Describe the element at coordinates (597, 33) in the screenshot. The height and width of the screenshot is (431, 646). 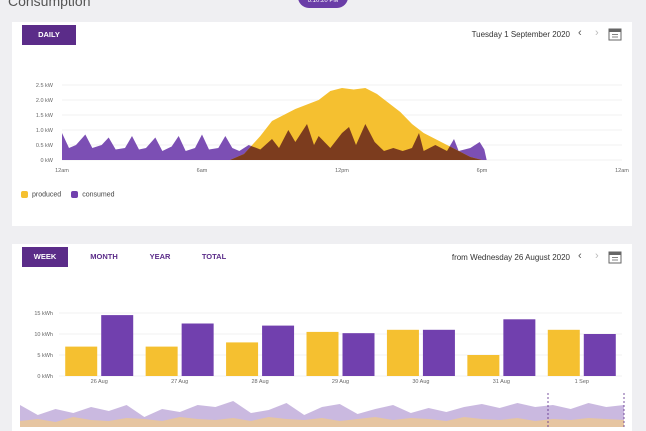
I see `next-day-arrow-icon: ›` at that location.